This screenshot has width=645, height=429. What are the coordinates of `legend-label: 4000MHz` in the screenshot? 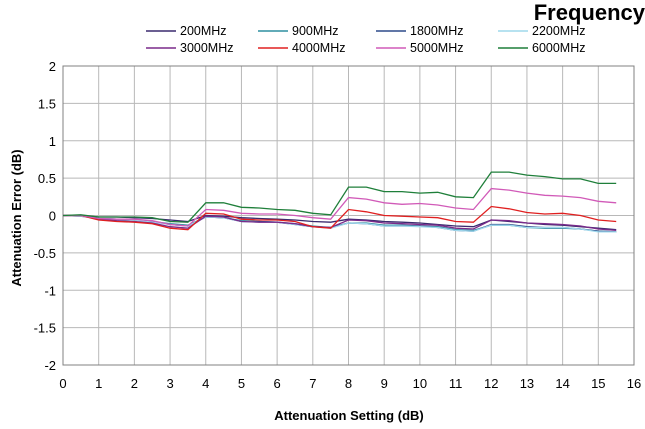 It's located at (319, 48).